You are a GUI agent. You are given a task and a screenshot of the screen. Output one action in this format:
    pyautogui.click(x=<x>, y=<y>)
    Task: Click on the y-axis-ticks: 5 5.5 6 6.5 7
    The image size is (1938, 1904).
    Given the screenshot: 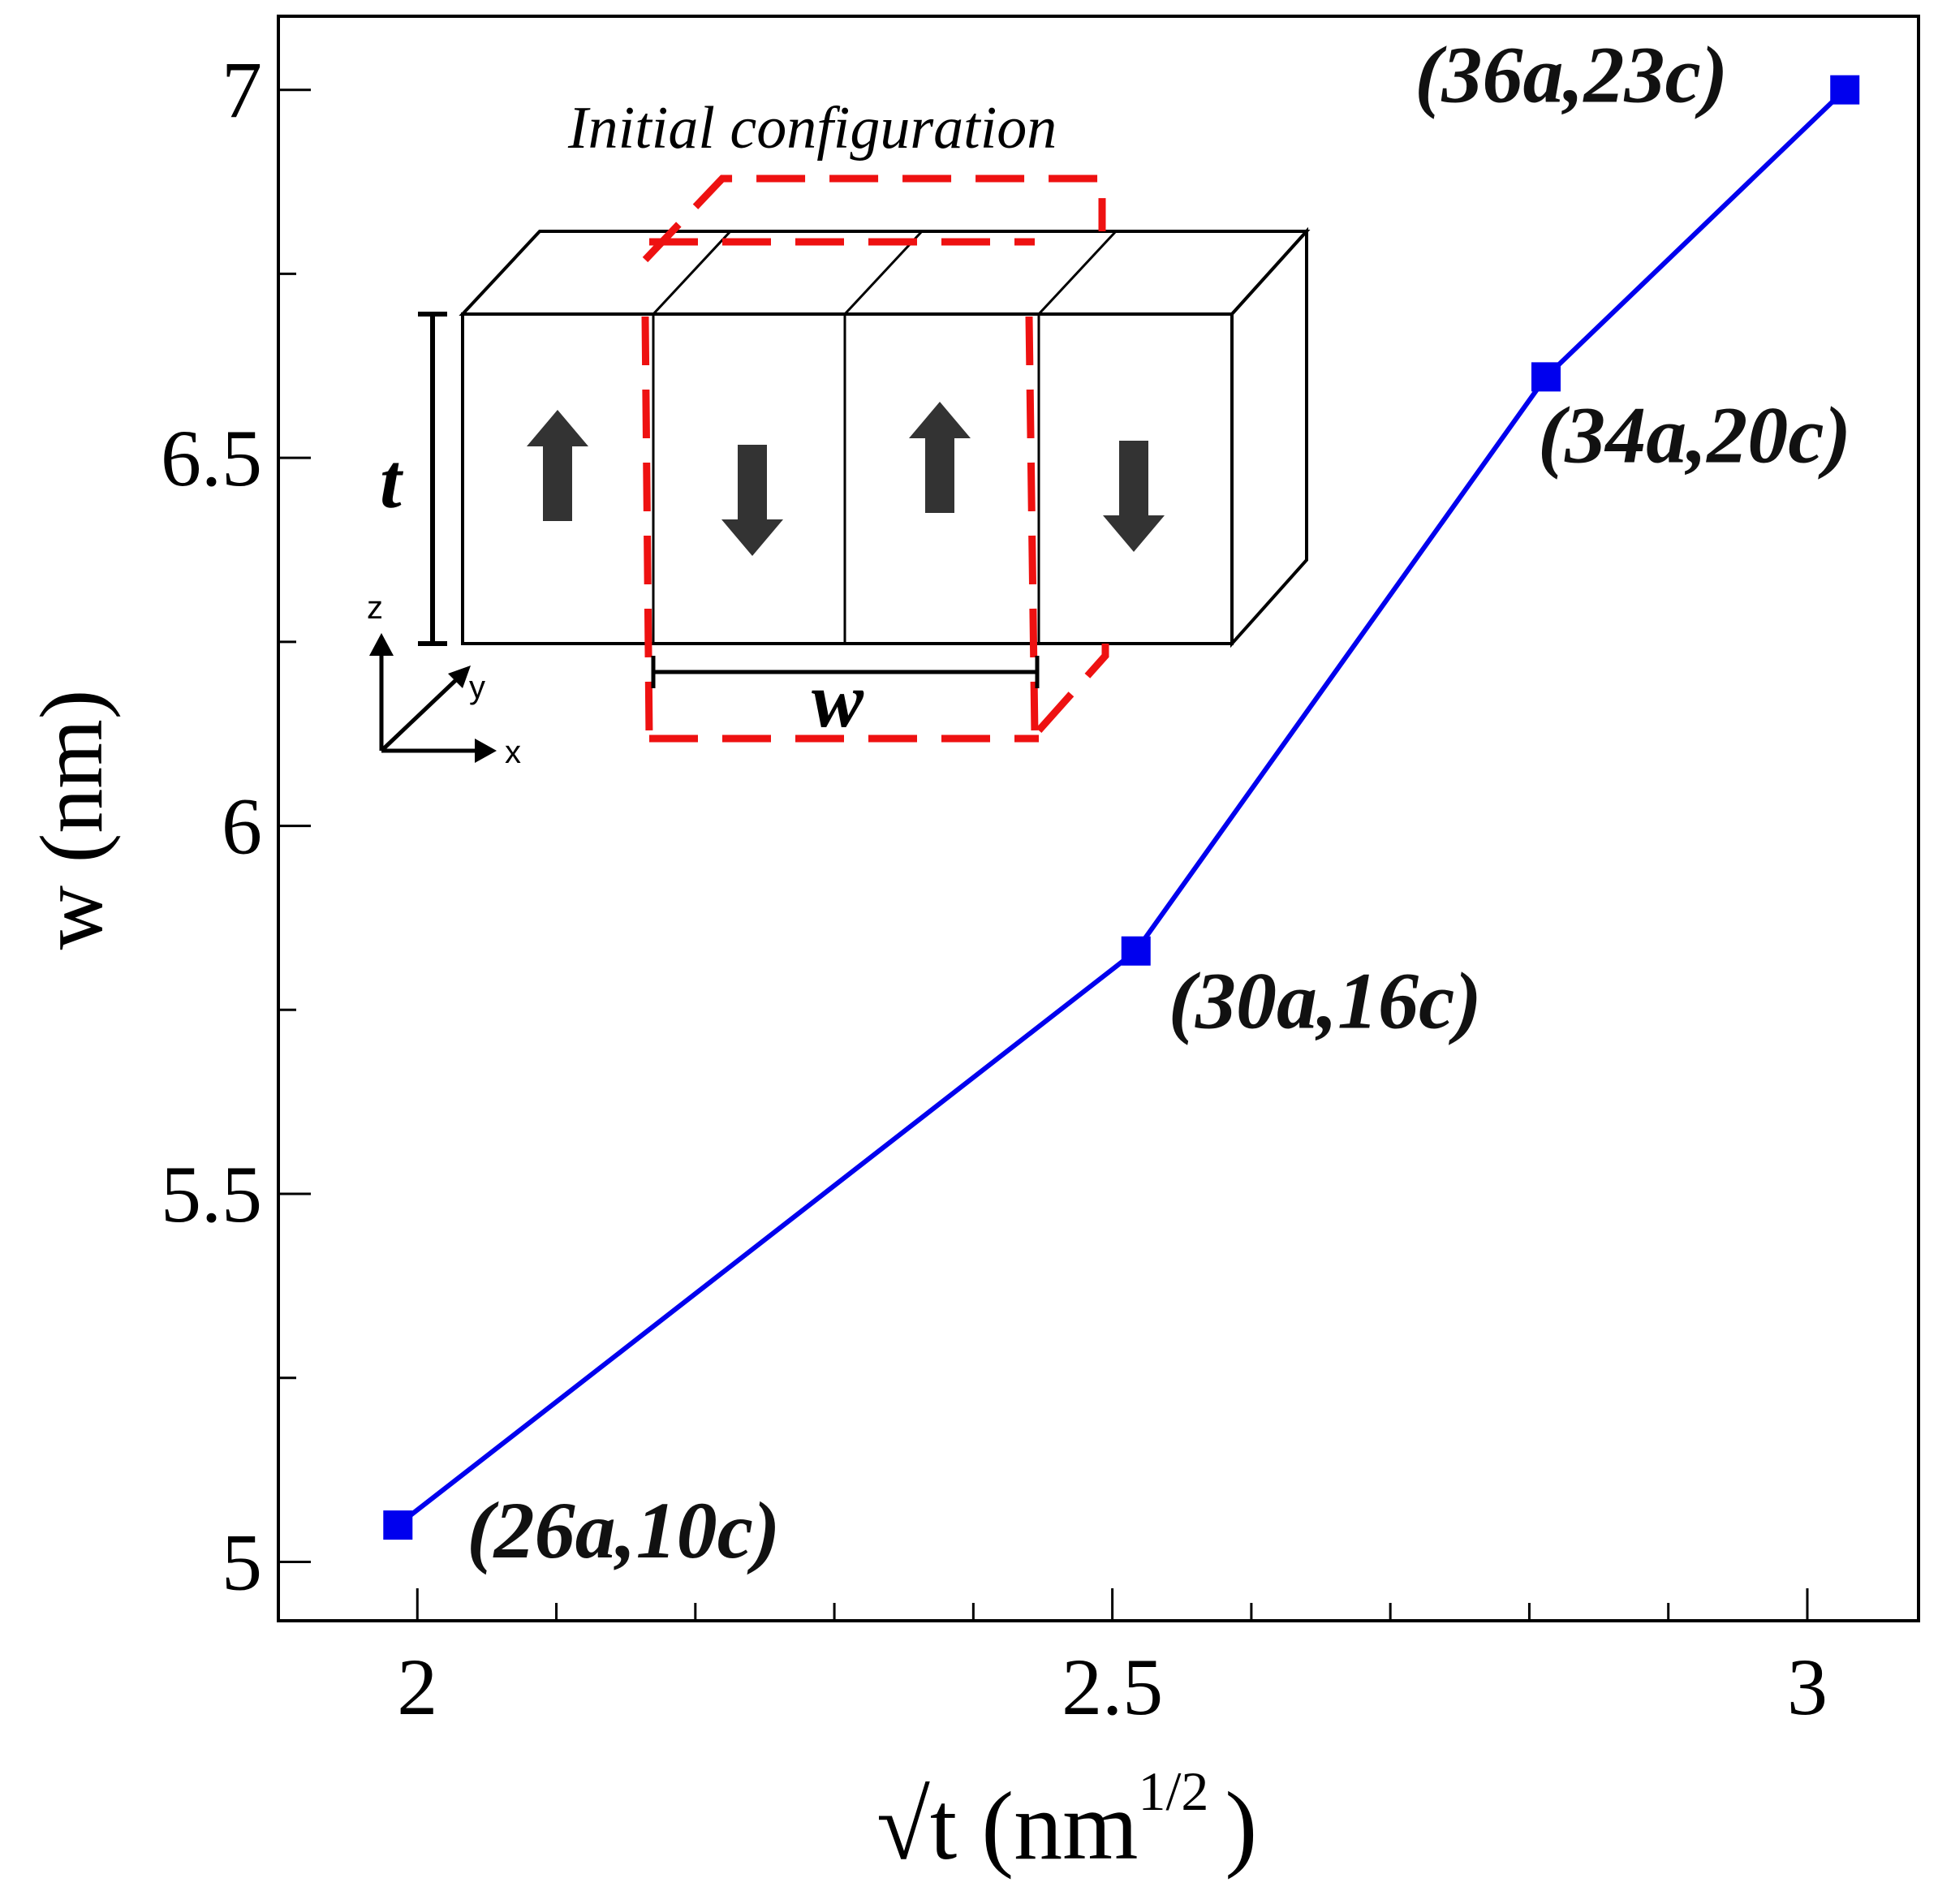 What is the action you would take?
    pyautogui.click(x=236, y=826)
    